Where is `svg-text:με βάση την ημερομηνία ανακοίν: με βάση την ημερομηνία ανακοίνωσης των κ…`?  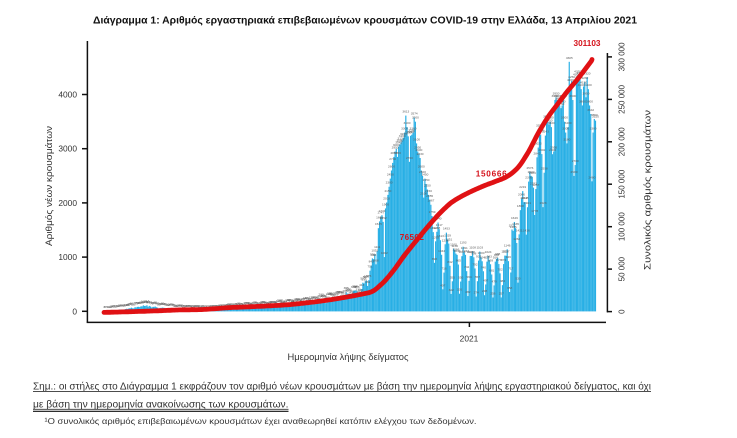
svg-text:με βάση την ημερομηνία ανακοίν: με βάση την ημερομηνία ανακοίνωσης των κ… is located at coordinates (161, 405).